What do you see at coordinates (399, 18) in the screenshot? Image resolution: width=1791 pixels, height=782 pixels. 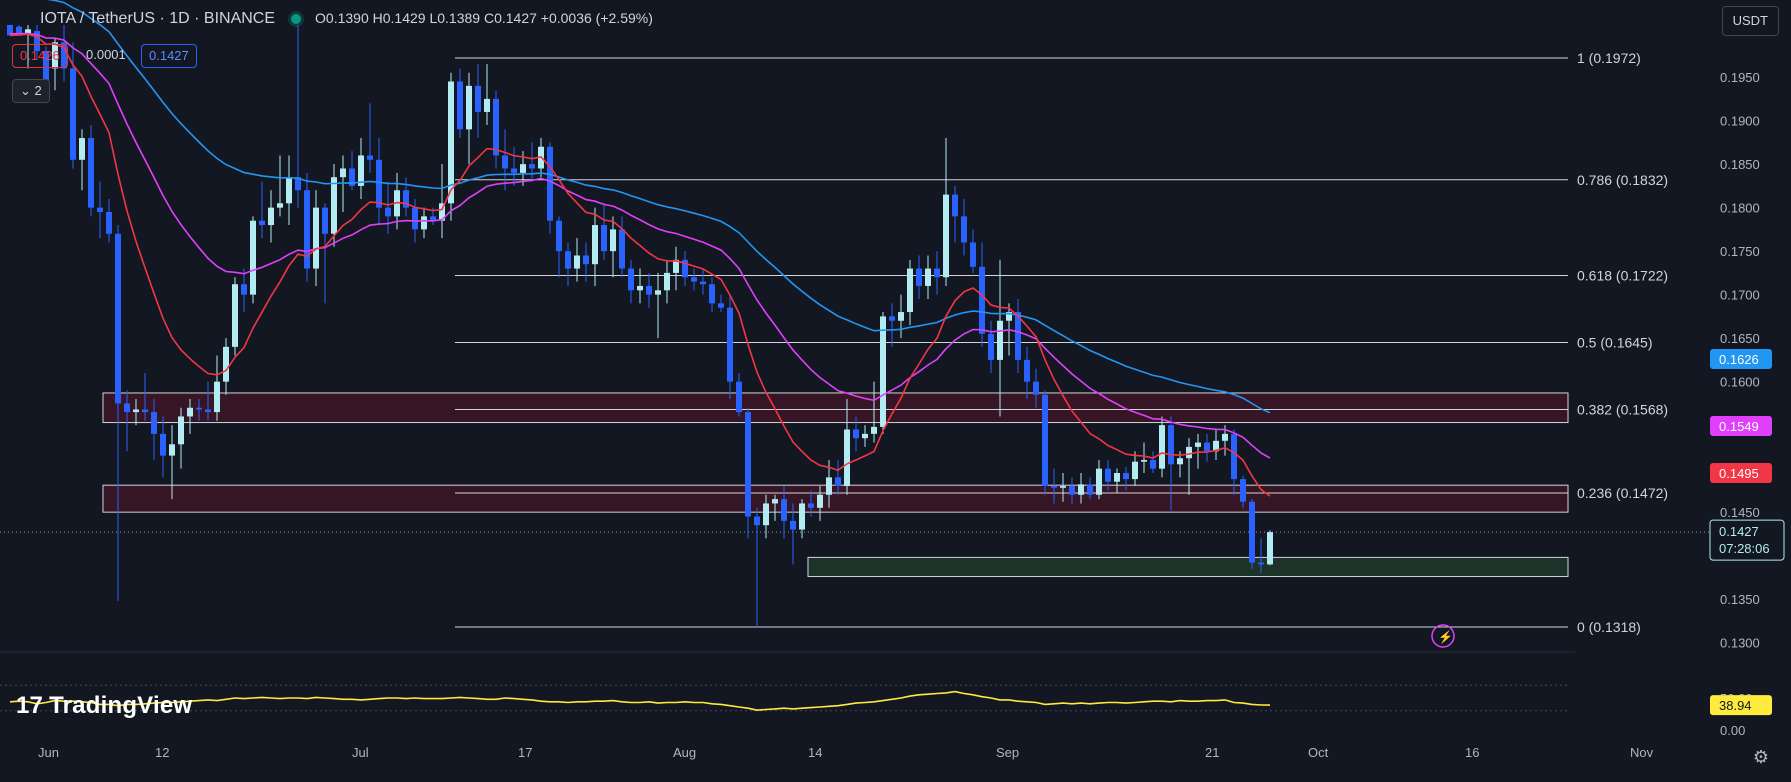 I see `high-value: H0.1429` at bounding box center [399, 18].